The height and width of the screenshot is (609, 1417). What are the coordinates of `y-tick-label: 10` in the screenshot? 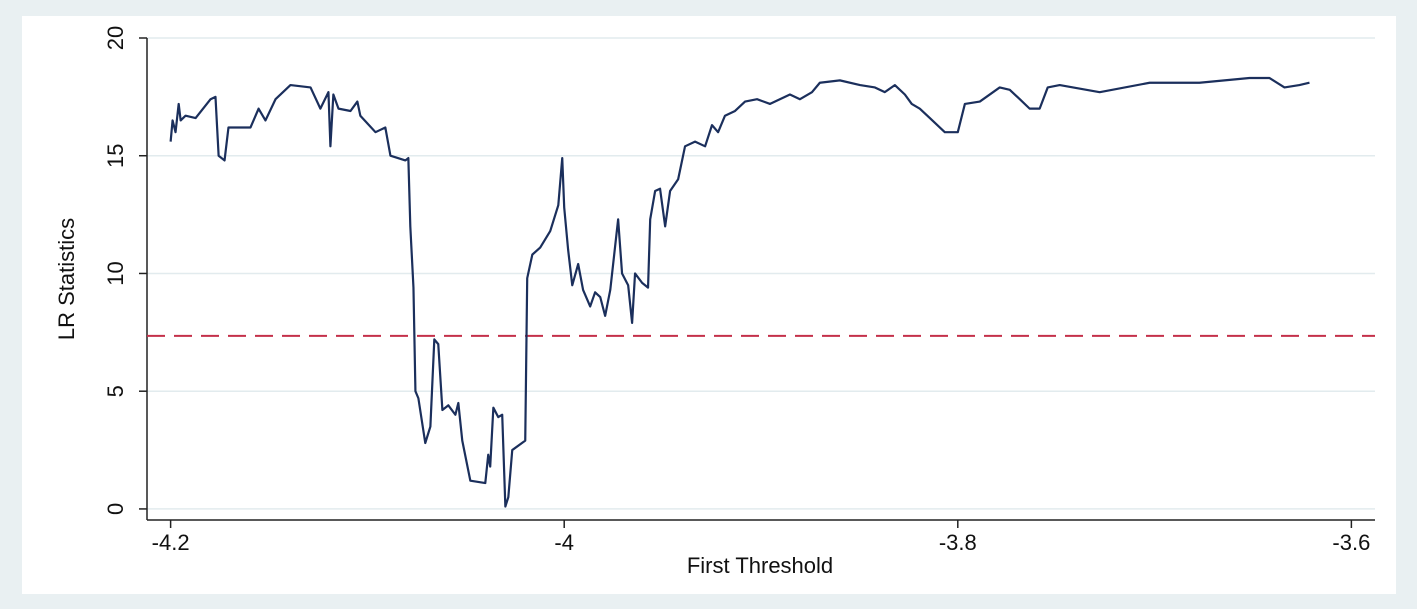 It's located at (115, 273).